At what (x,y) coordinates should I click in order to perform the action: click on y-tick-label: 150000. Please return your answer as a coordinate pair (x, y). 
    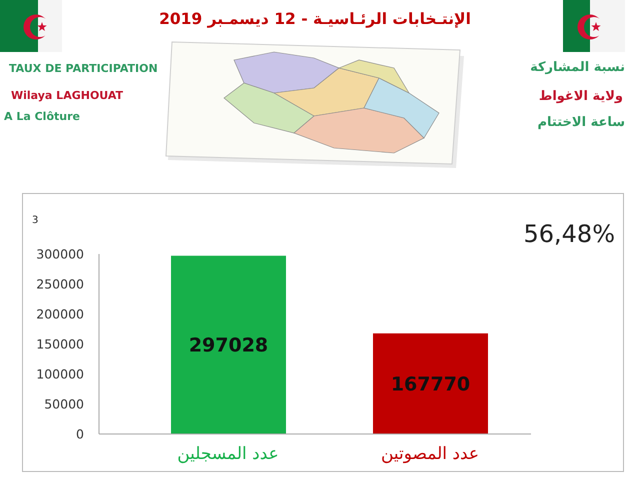
    Looking at the image, I should click on (60, 344).